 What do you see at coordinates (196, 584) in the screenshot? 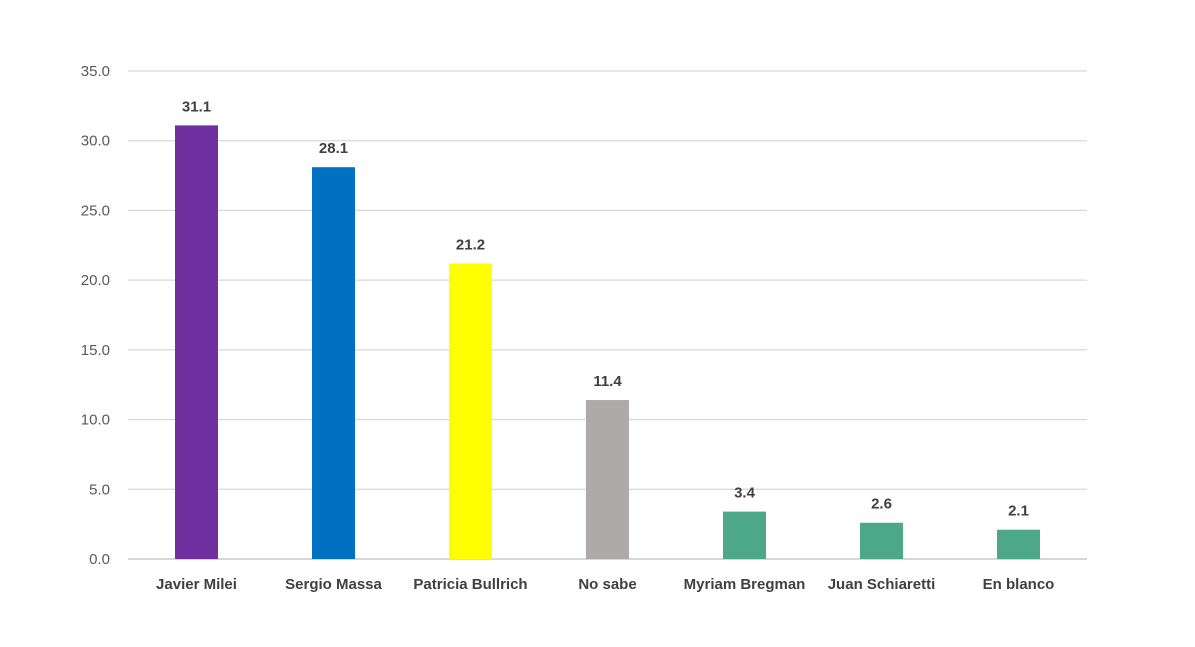
I see `x-tick-label: Javier Milei` at bounding box center [196, 584].